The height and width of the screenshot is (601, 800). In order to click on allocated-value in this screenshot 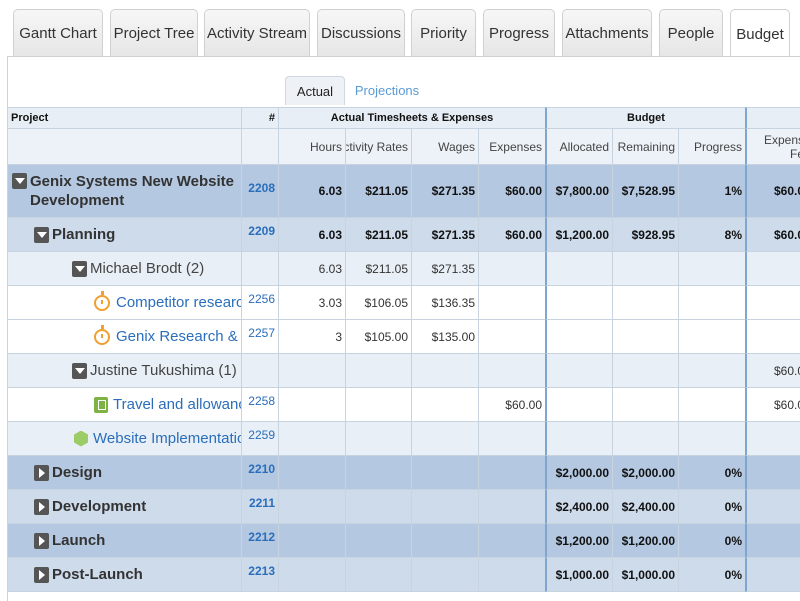, I will do `click(579, 269)`.